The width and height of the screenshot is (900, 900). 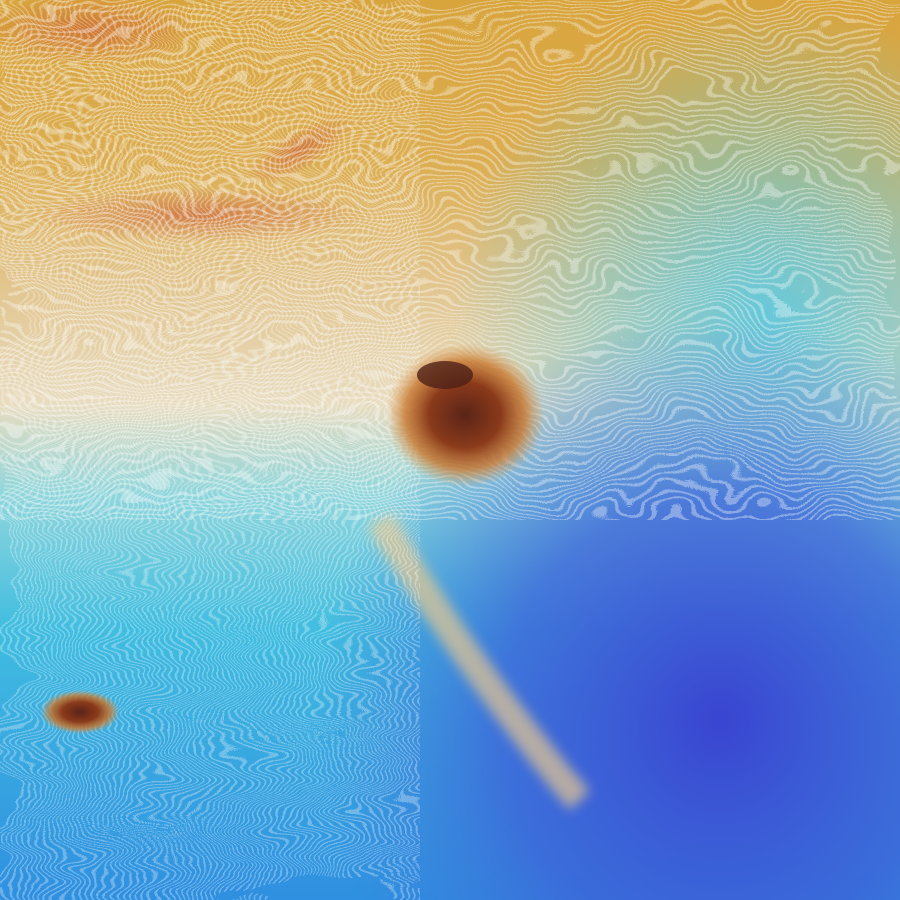 What do you see at coordinates (445, 375) in the screenshot?
I see `cloud-core` at bounding box center [445, 375].